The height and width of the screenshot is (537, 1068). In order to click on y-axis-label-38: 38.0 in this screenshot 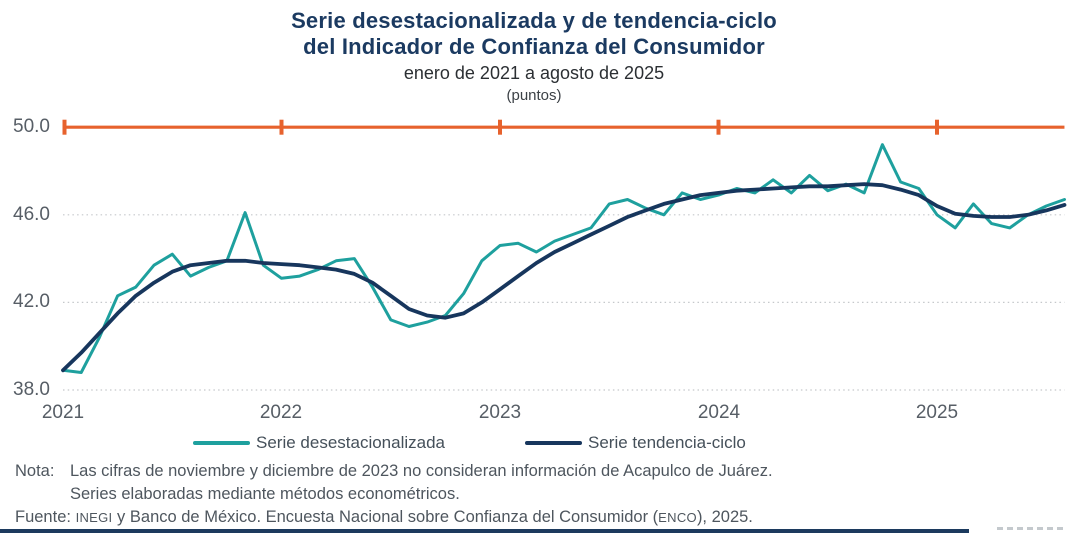, I will do `click(31, 389)`.